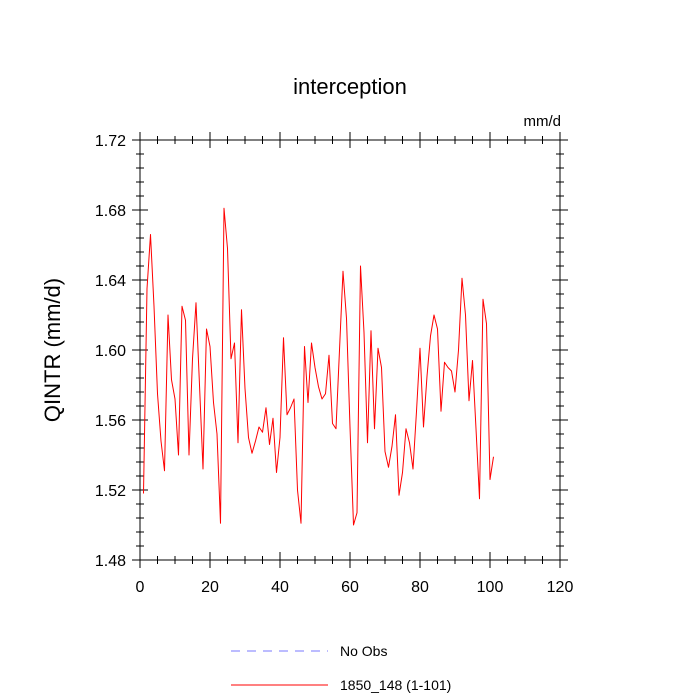  I want to click on legend-label-1850-148: 1850_148 (1-101), so click(395, 685).